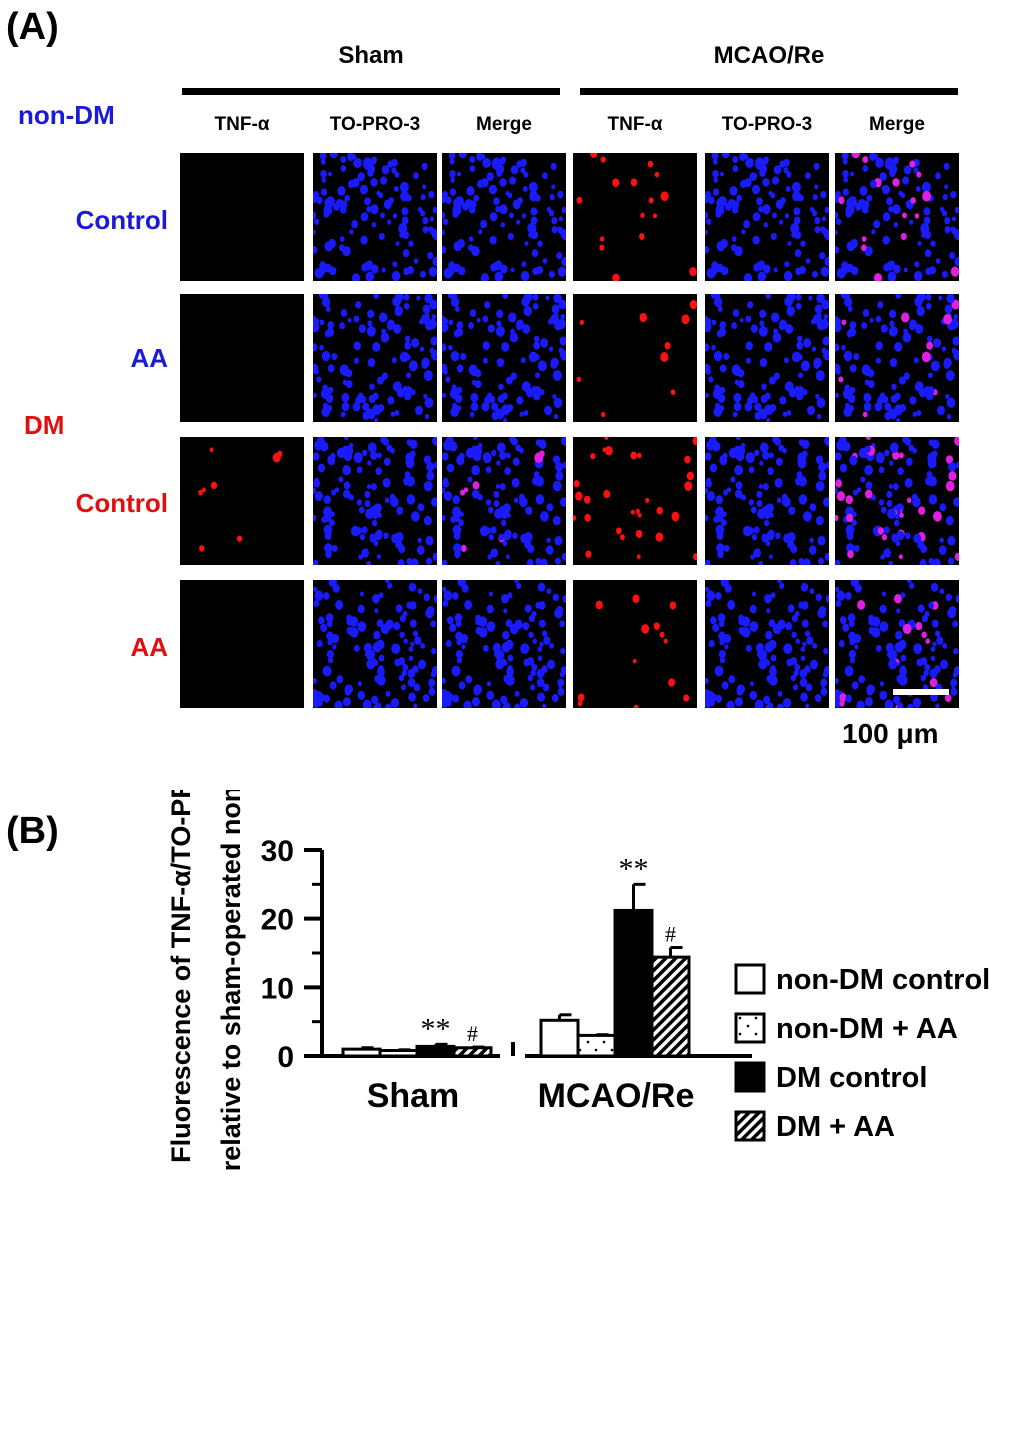  What do you see at coordinates (371, 55) in the screenshot?
I see `group-label-sham: Sham` at bounding box center [371, 55].